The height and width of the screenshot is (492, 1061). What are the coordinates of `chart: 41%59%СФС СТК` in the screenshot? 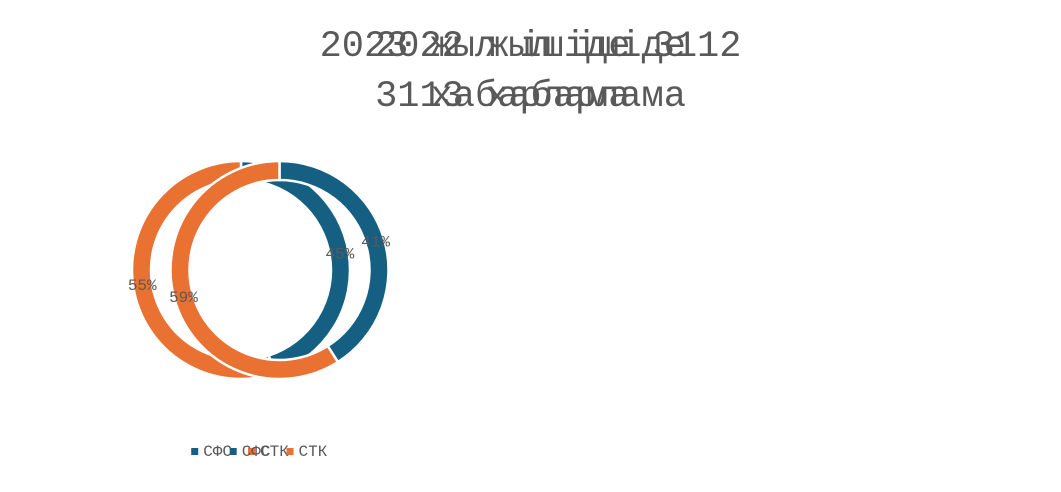 It's located at (279, 310).